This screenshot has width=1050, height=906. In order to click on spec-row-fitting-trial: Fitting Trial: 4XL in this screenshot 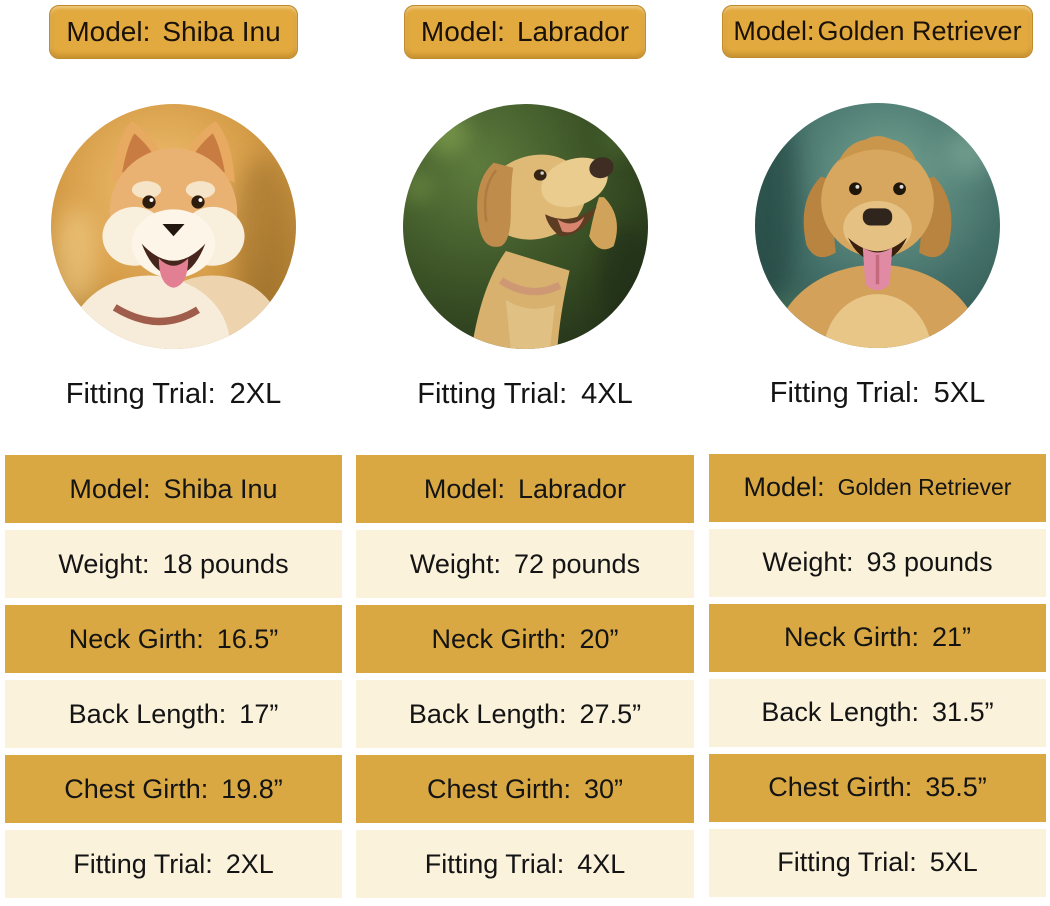, I will do `click(525, 864)`.